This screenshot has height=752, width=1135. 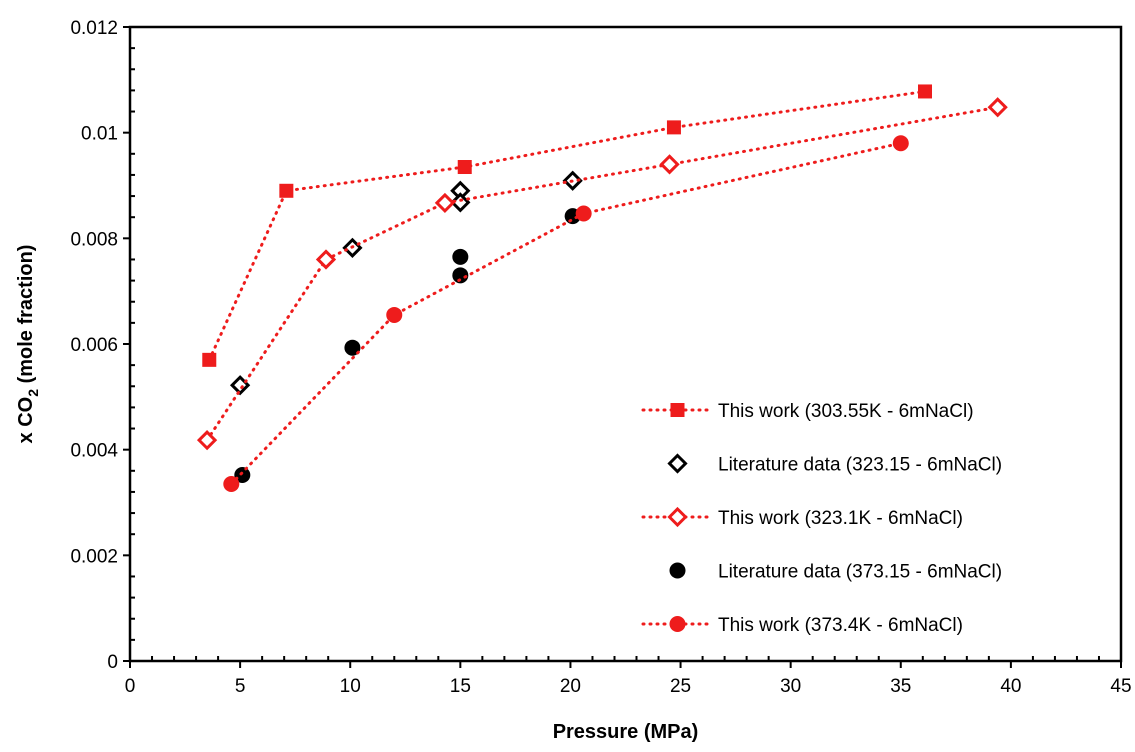 I want to click on x-axis: 0 5 10 15 20 25 30 35 40 45, so click(x=628, y=676).